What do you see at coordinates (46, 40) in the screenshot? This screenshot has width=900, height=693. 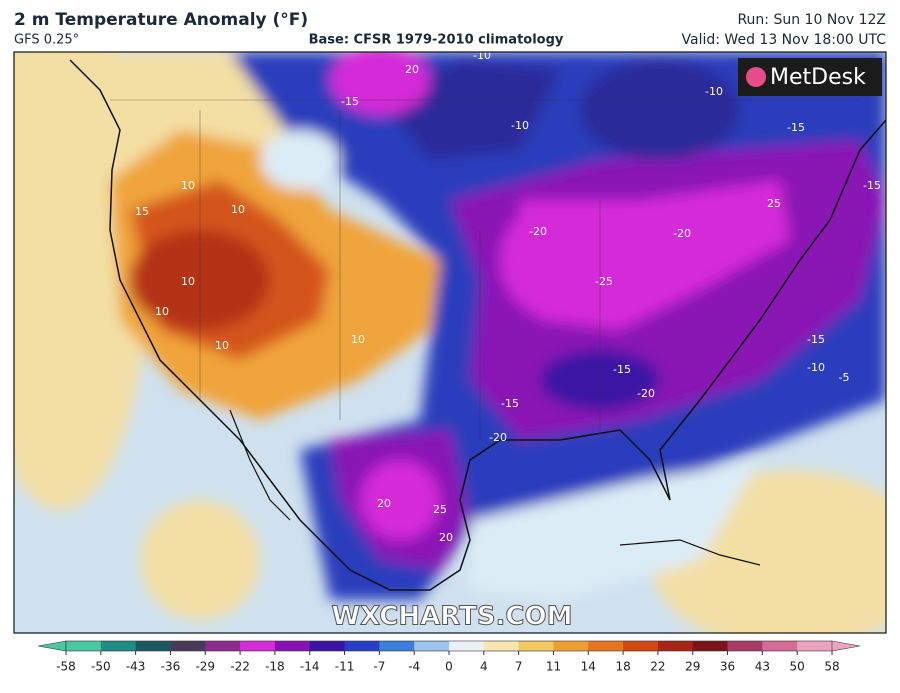 I see `model: GFS 0.25°` at bounding box center [46, 40].